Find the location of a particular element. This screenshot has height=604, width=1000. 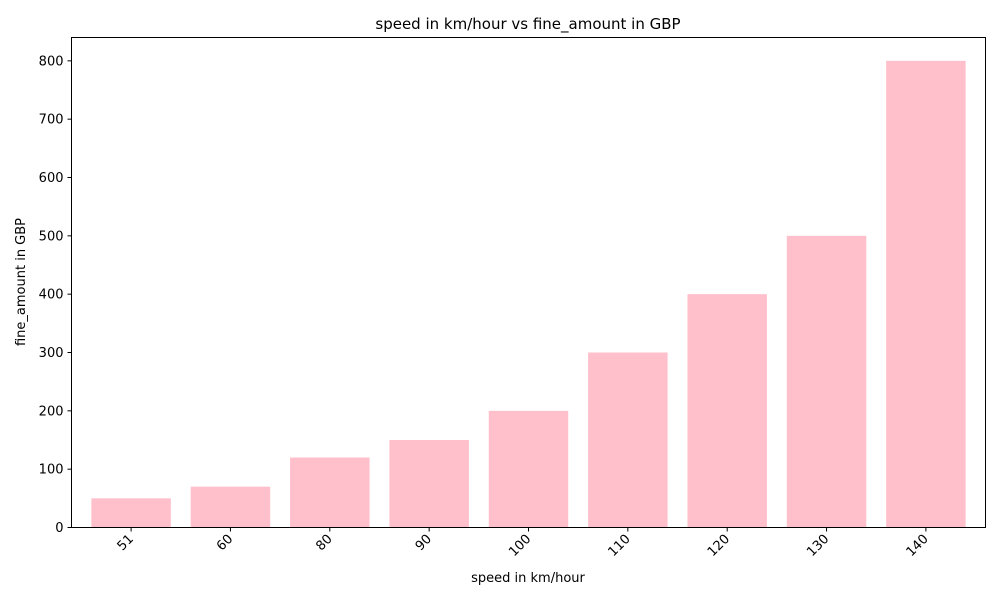

y-tick-label: 500 is located at coordinates (51, 236).